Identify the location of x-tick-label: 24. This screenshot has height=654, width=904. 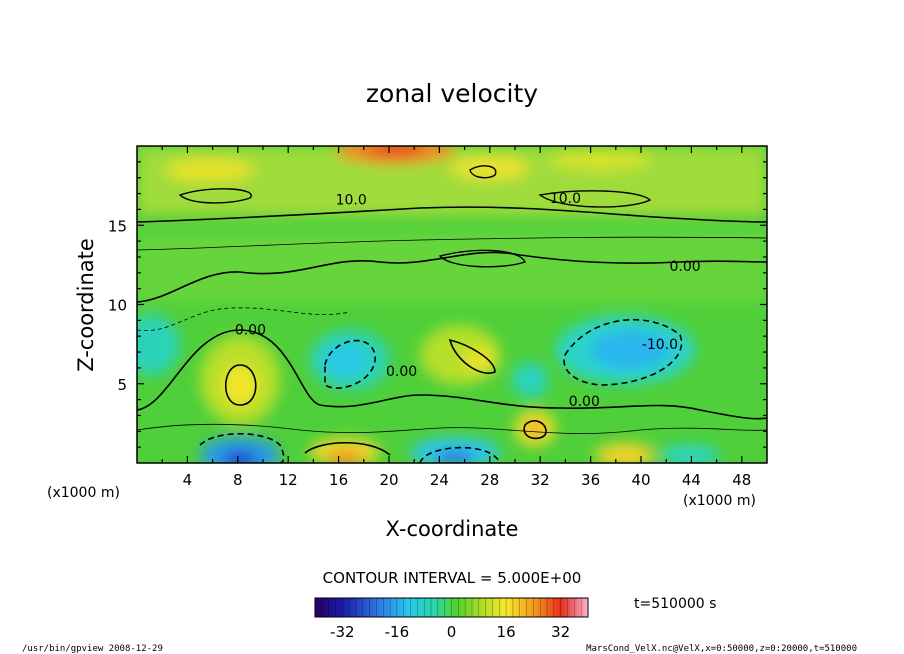
(439, 480).